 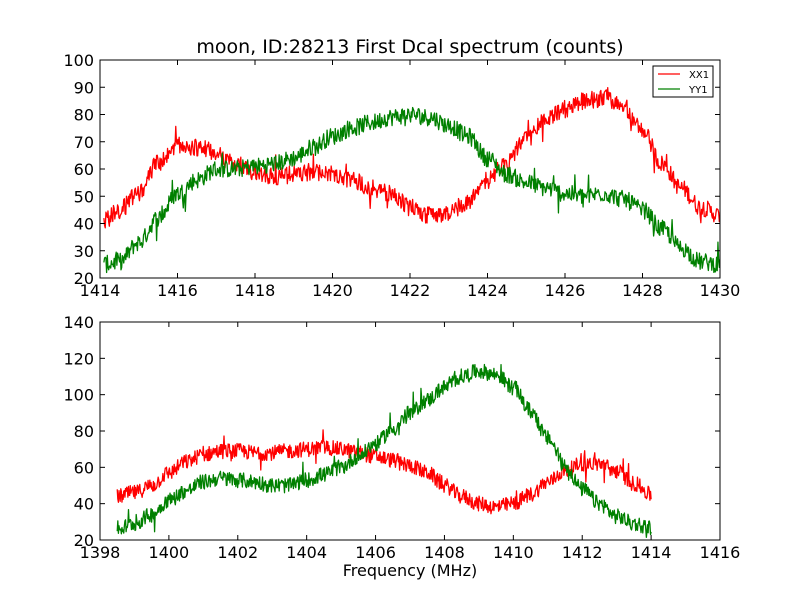 I want to click on y-tick-label: 90, so click(x=84, y=87).